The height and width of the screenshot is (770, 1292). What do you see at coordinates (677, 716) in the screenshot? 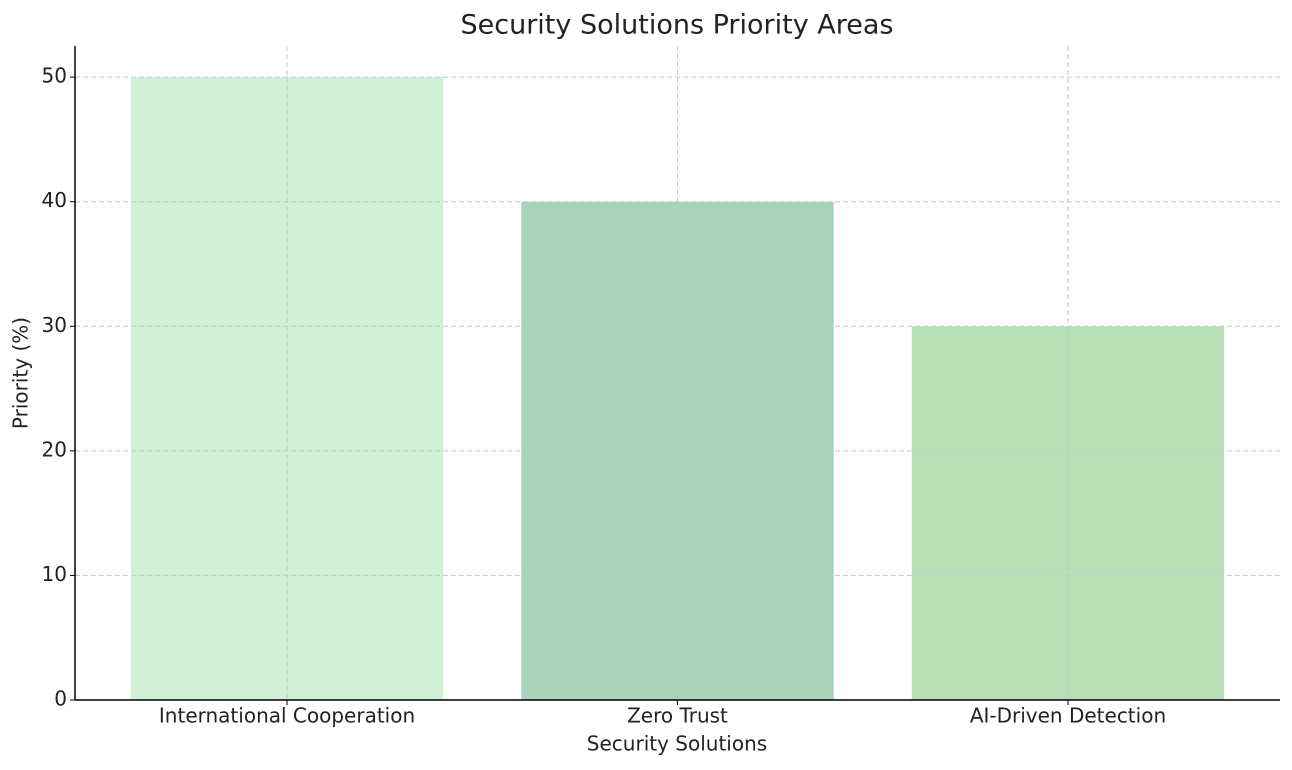
I see `x-tick-label: Zero Trust` at bounding box center [677, 716].